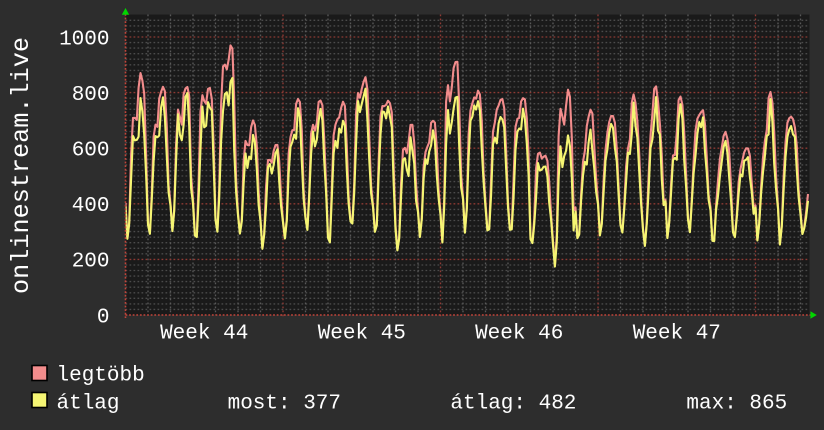 The image size is (824, 430). What do you see at coordinates (84, 39) in the screenshot?
I see `svg-text: 1000` at bounding box center [84, 39].